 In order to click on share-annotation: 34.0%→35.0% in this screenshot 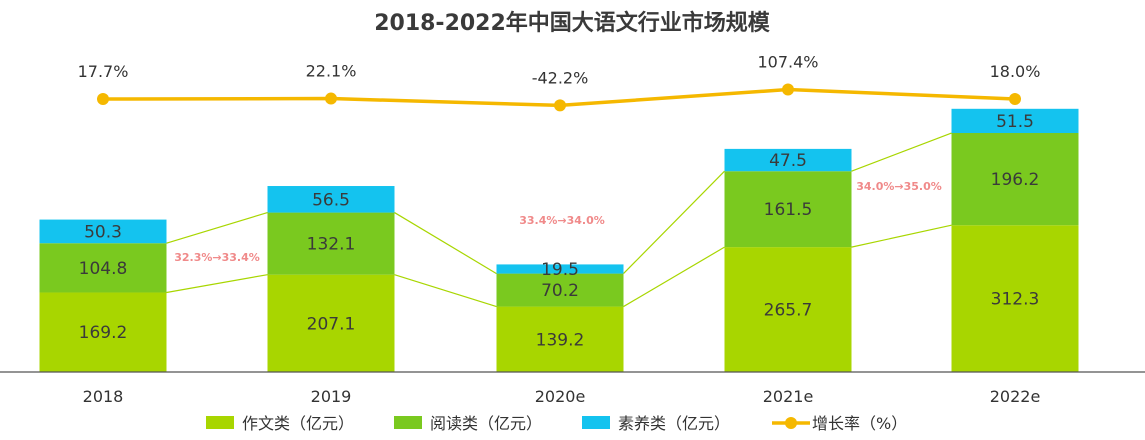, I will do `click(899, 186)`.